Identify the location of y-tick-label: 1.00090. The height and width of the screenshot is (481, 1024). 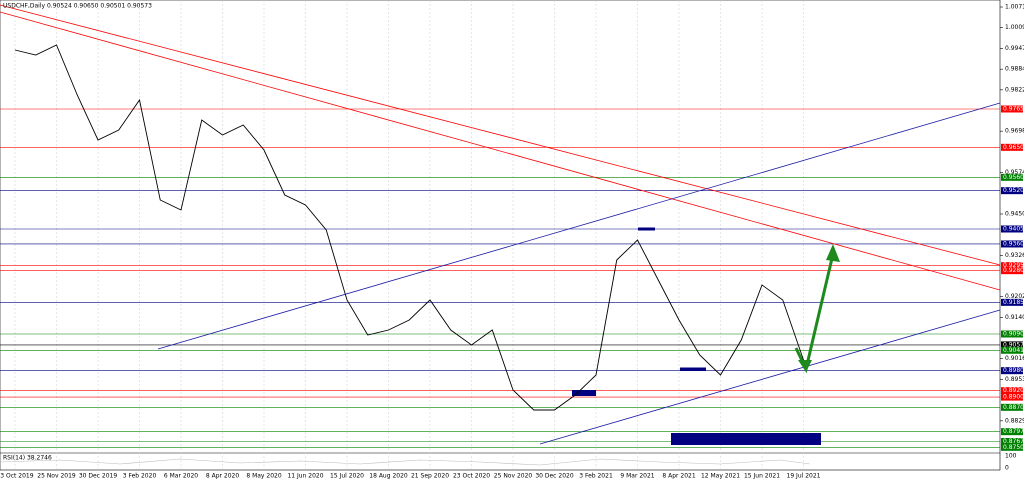
(1014, 27).